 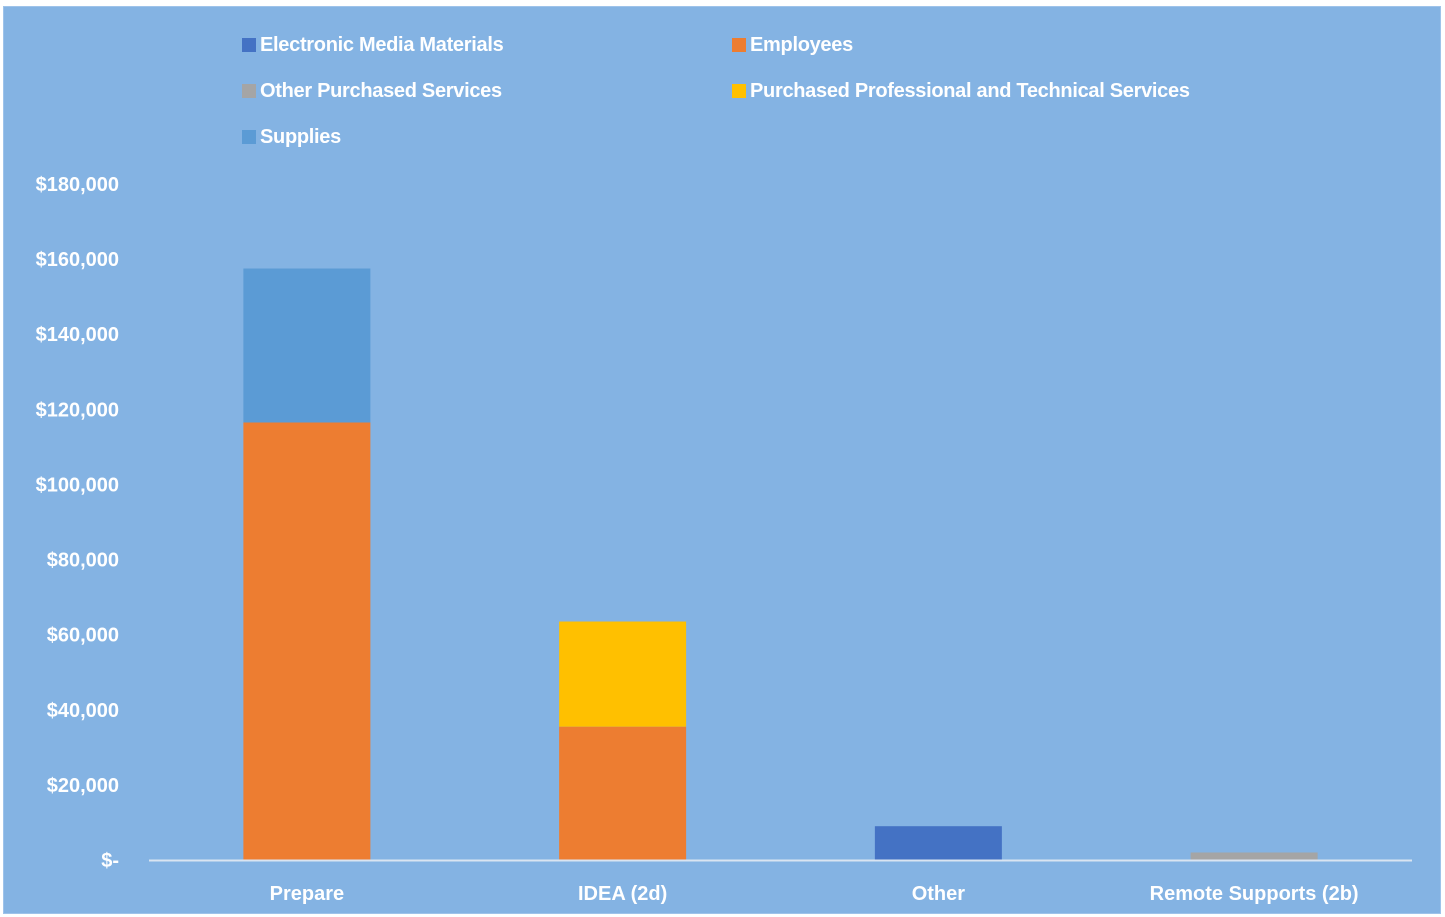 I want to click on legend-label: Employees, so click(x=801, y=44).